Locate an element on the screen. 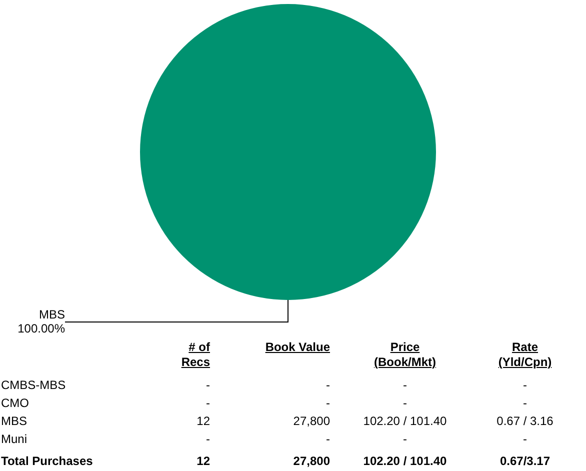 Image resolution: width=586 pixels, height=471 pixels. category-label: CMO is located at coordinates (15, 403).